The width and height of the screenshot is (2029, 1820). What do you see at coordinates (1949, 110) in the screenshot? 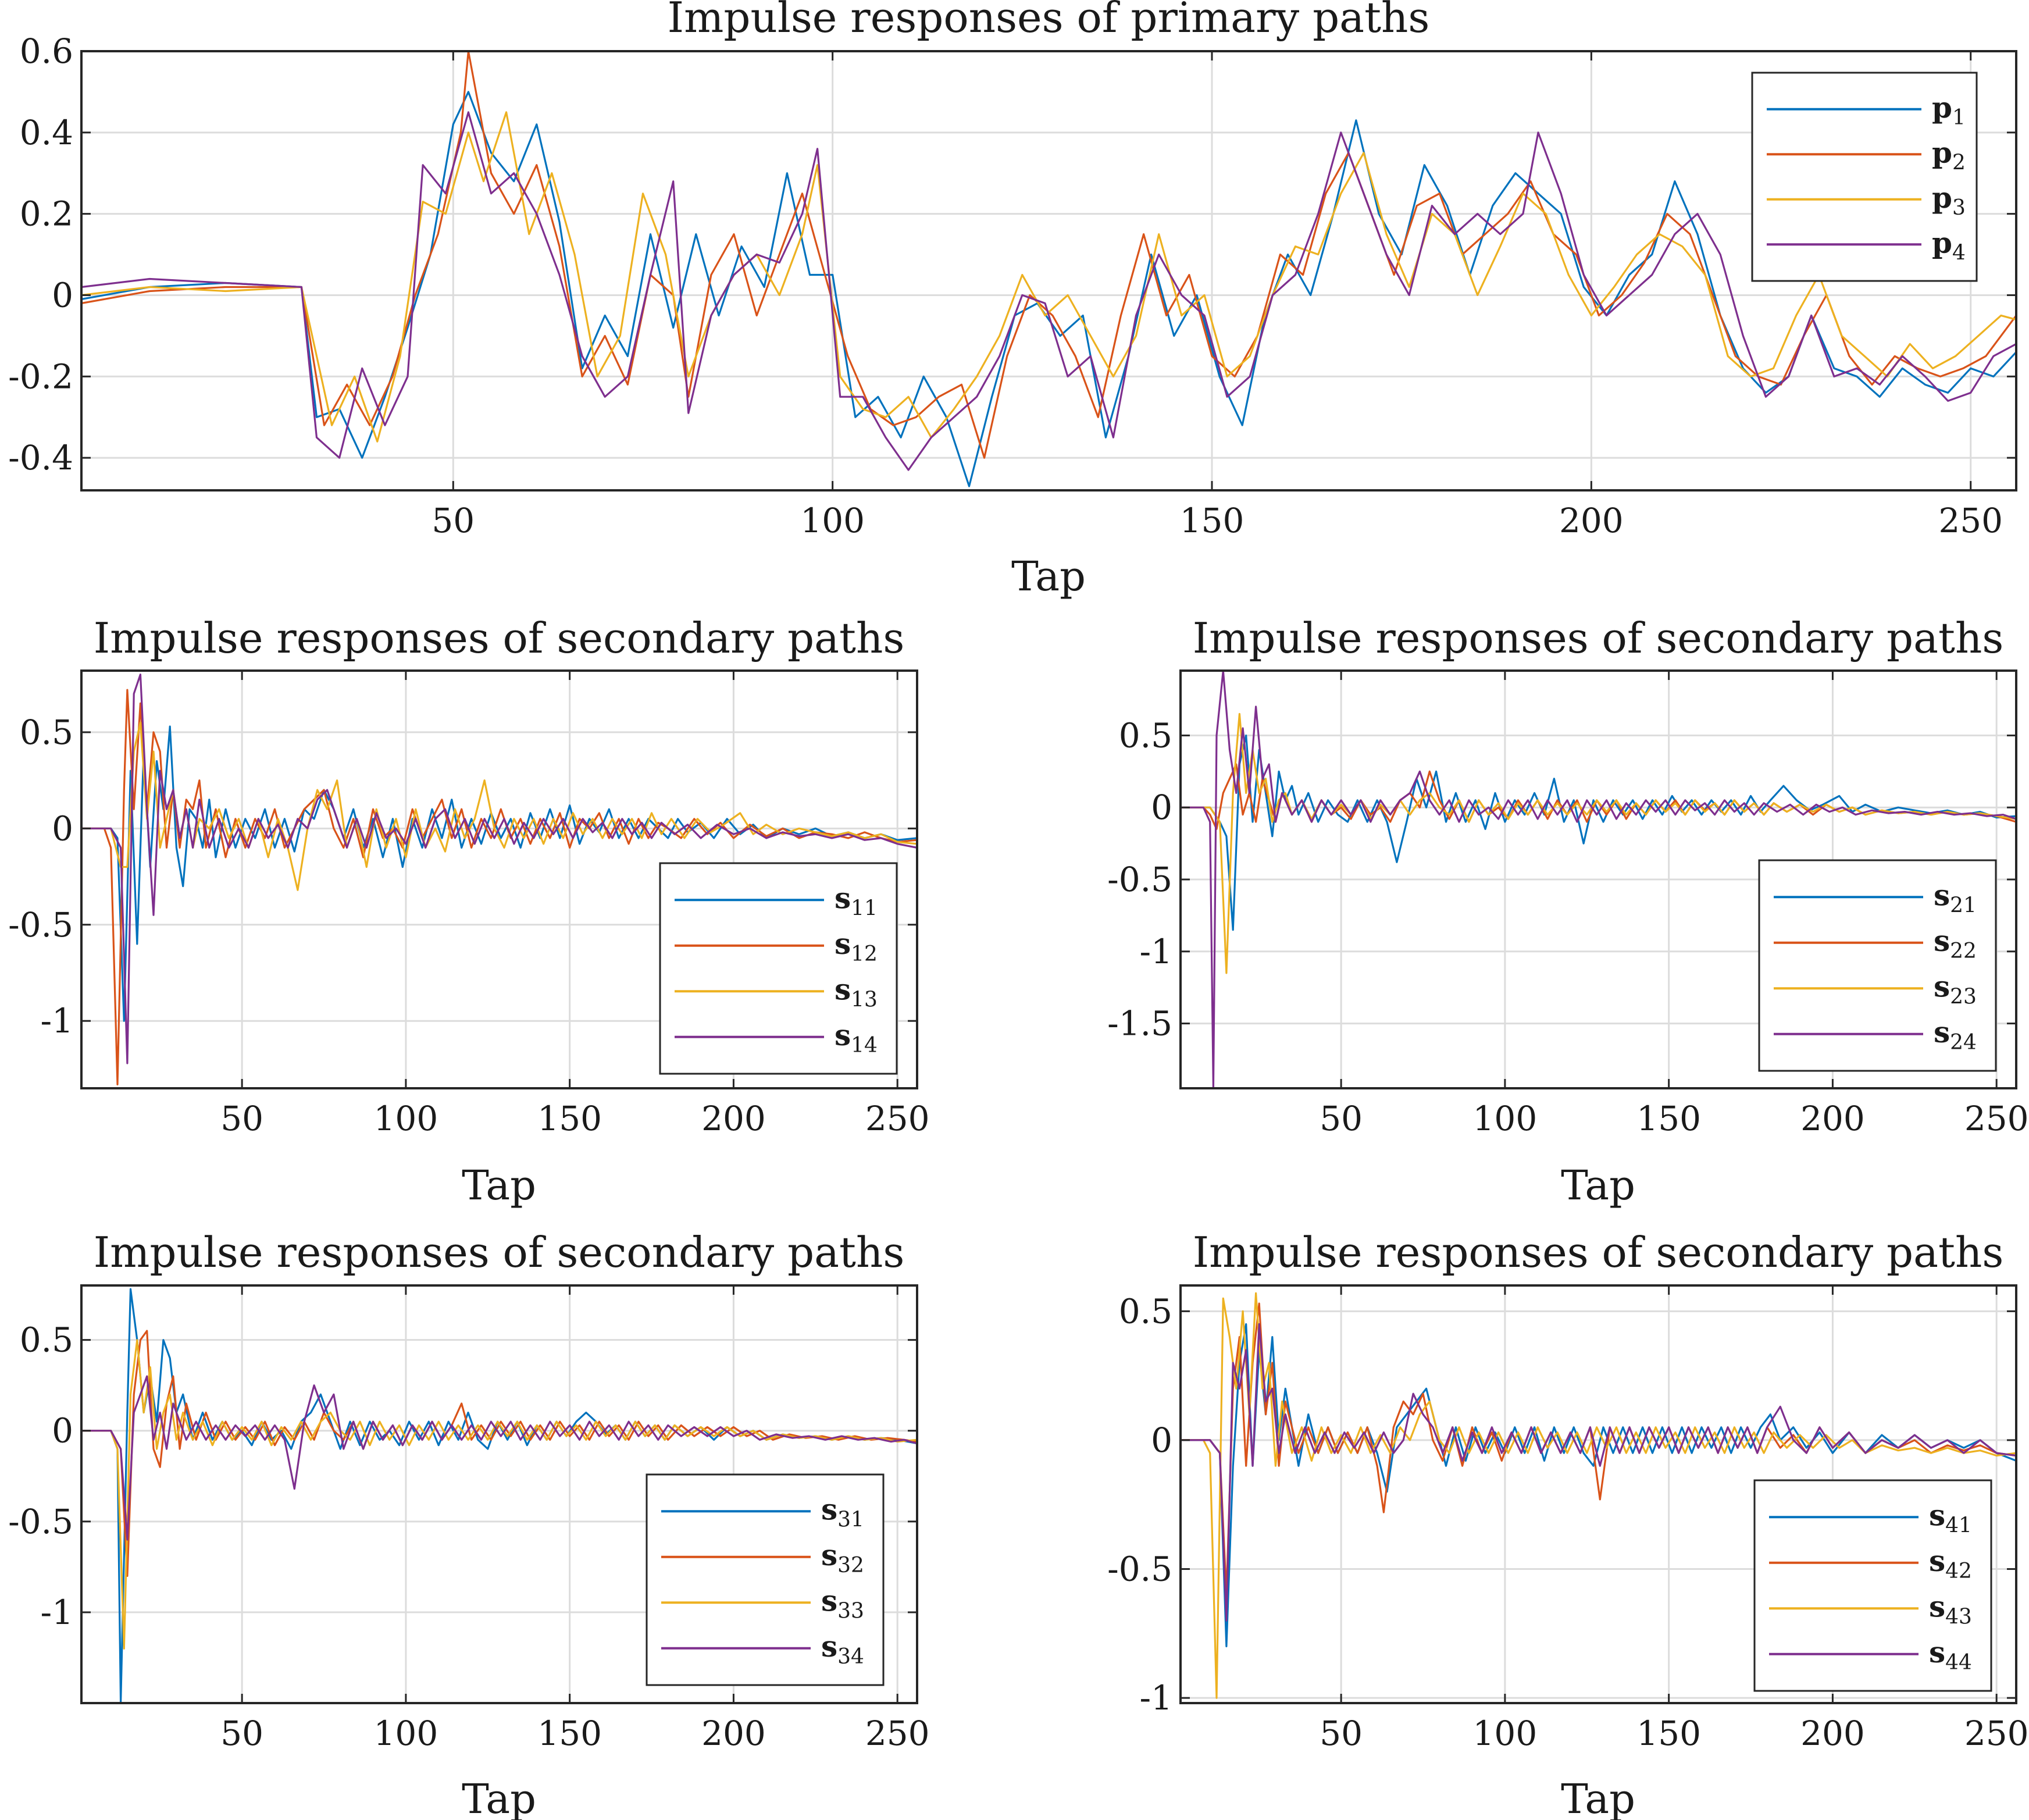
I see `legend-label-p1: p1` at bounding box center [1949, 110].